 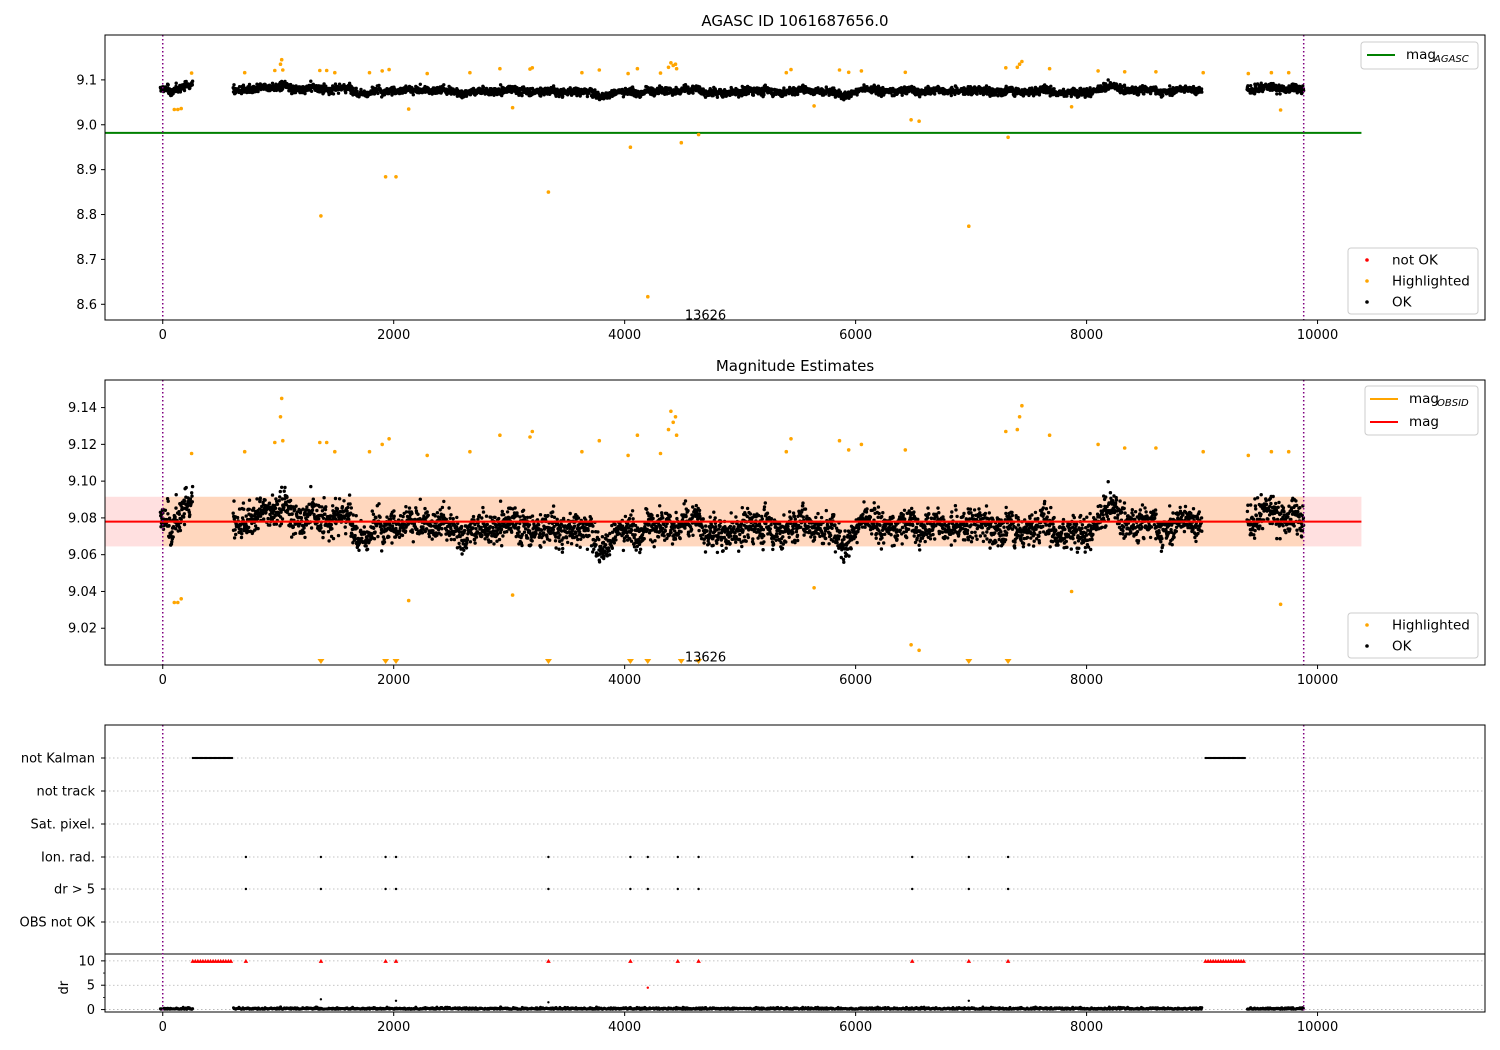 I want to click on legend-lower, so click(x=1413, y=281).